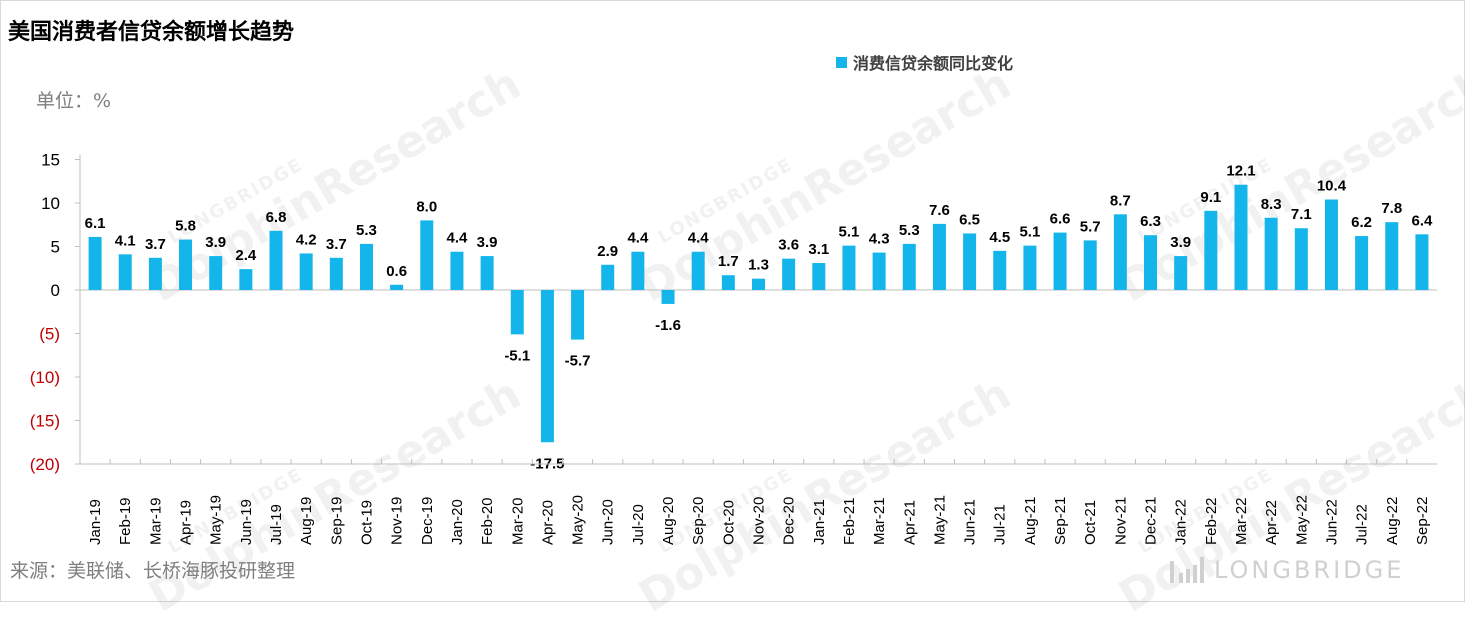  Describe the element at coordinates (818, 249) in the screenshot. I see `data-label: 3.1` at that location.